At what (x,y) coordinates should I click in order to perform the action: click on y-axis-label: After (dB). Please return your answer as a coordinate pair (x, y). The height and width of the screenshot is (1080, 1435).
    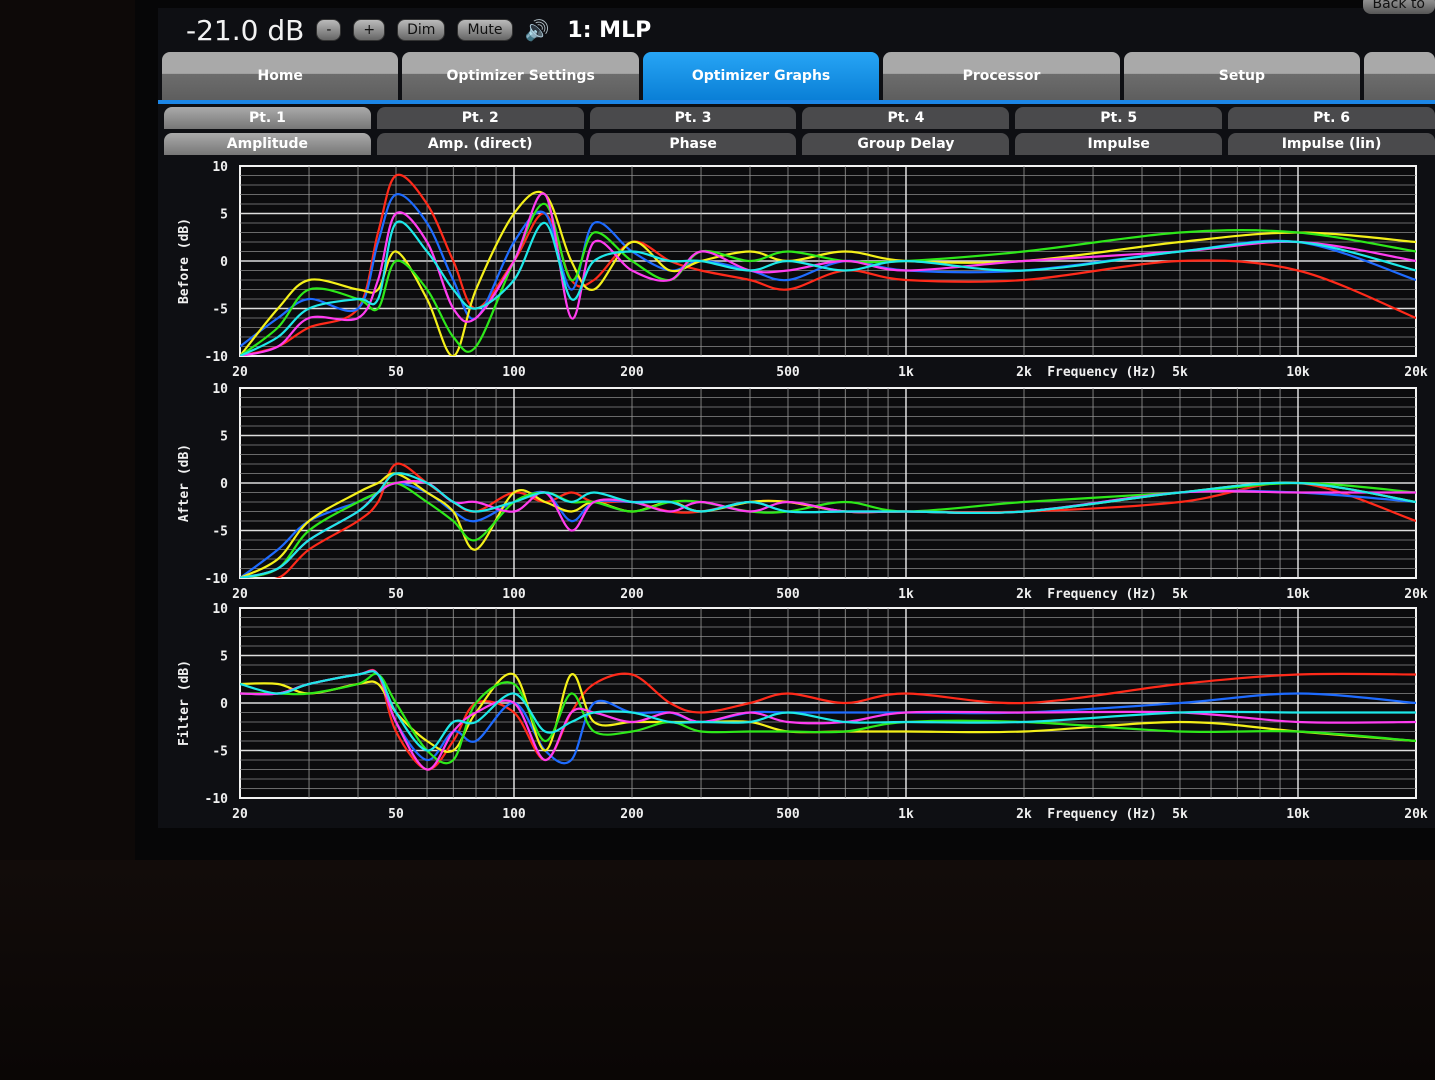
    Looking at the image, I should click on (184, 483).